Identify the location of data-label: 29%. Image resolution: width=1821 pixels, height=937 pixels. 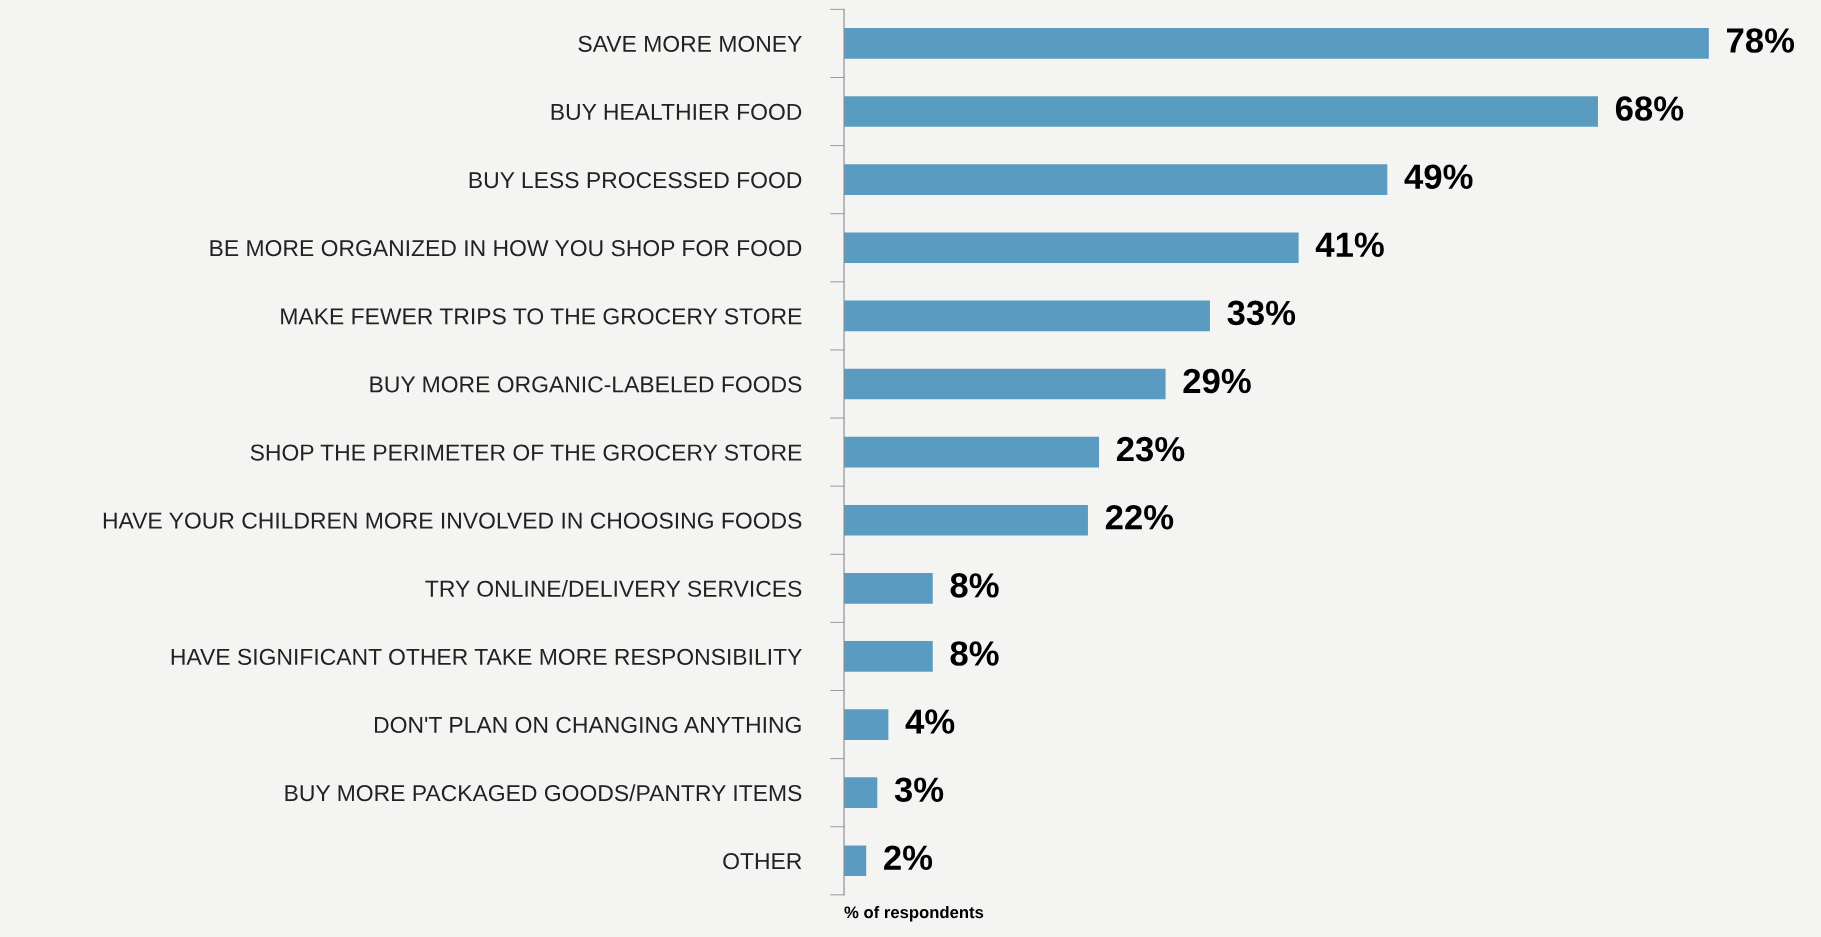
(1217, 381).